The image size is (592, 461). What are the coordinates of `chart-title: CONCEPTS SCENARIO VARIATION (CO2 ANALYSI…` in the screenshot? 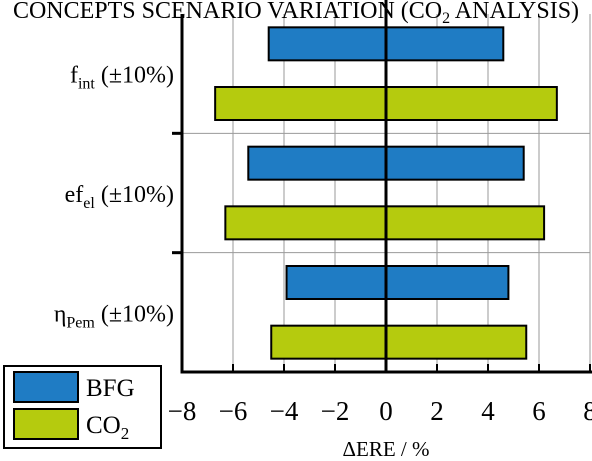 It's located at (296, 13).